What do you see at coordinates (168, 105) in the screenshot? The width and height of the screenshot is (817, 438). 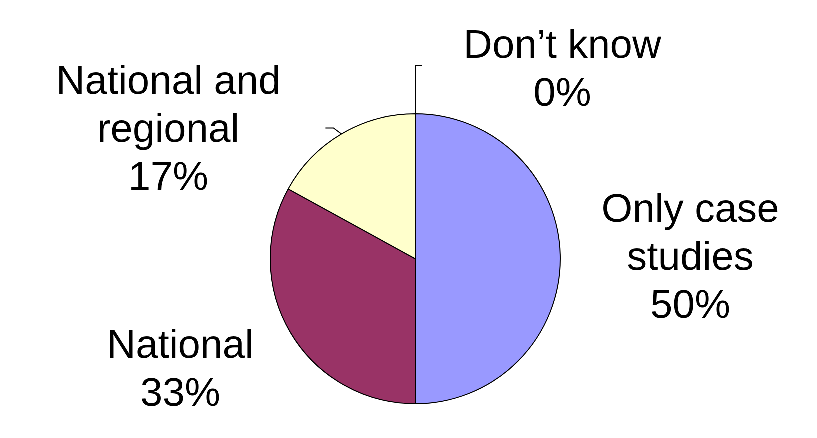 I see `slice-label: National and regional` at bounding box center [168, 105].